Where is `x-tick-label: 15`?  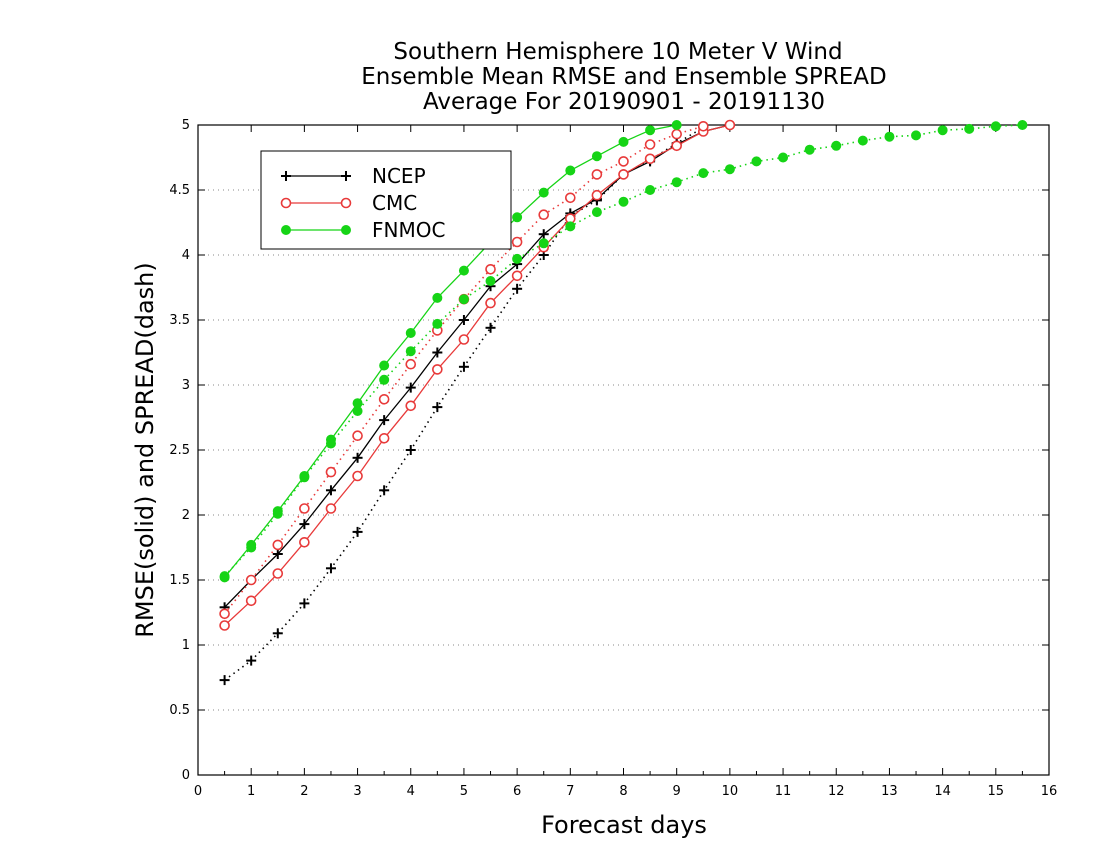 x-tick-label: 15 is located at coordinates (996, 791).